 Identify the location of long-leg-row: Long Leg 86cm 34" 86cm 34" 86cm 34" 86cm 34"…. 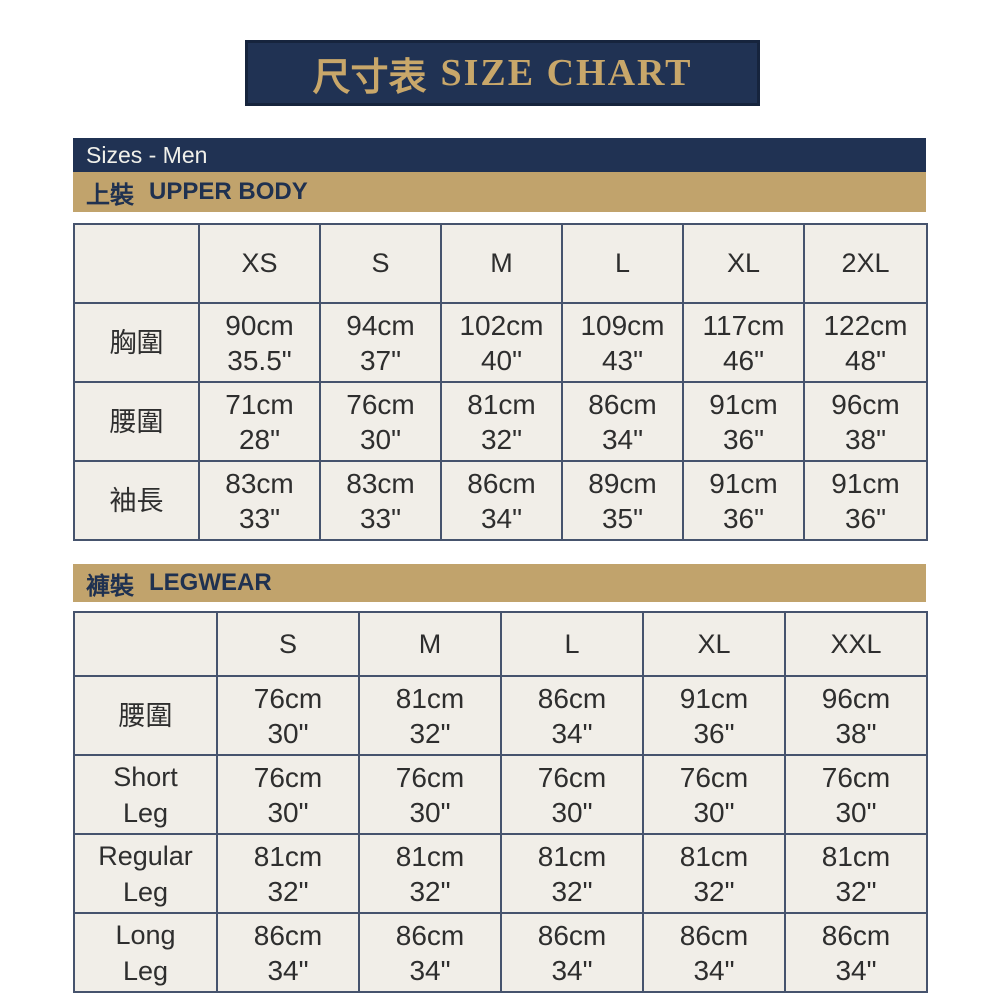
(500, 952).